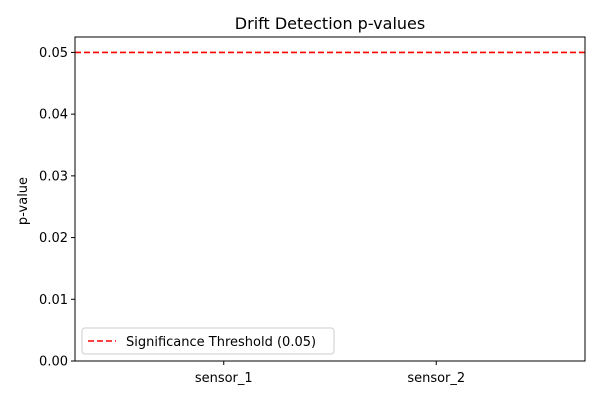 The image size is (600, 400). Describe the element at coordinates (224, 378) in the screenshot. I see `x-tick-label: sensor_1` at that location.